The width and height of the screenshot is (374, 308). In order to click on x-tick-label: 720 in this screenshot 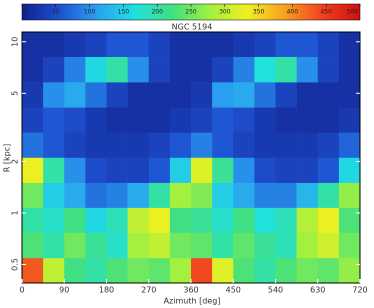, I will do `click(359, 290)`.